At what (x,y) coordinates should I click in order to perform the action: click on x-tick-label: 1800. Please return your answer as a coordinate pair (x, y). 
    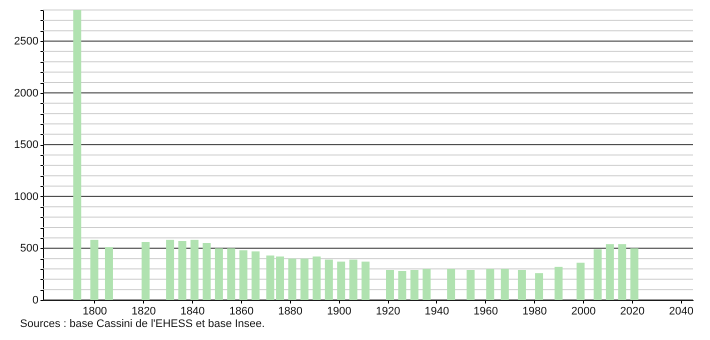
    Looking at the image, I should click on (95, 312).